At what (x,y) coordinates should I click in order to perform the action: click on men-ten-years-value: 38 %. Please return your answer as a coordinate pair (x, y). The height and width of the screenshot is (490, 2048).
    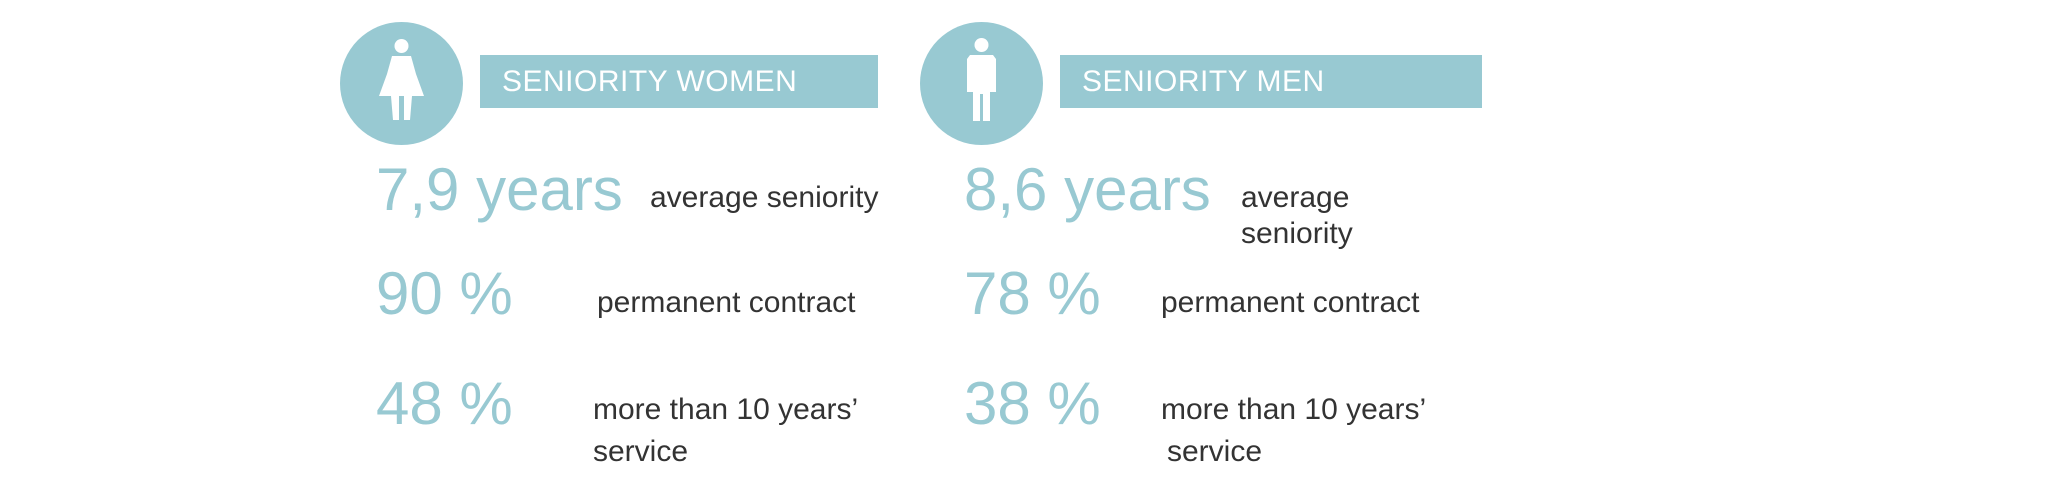
    Looking at the image, I should click on (1032, 403).